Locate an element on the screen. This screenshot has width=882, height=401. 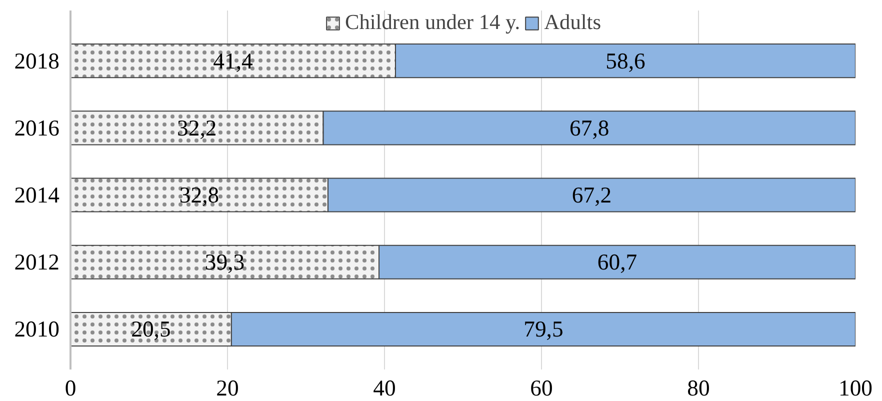
x-tick-label: 60 is located at coordinates (541, 388).